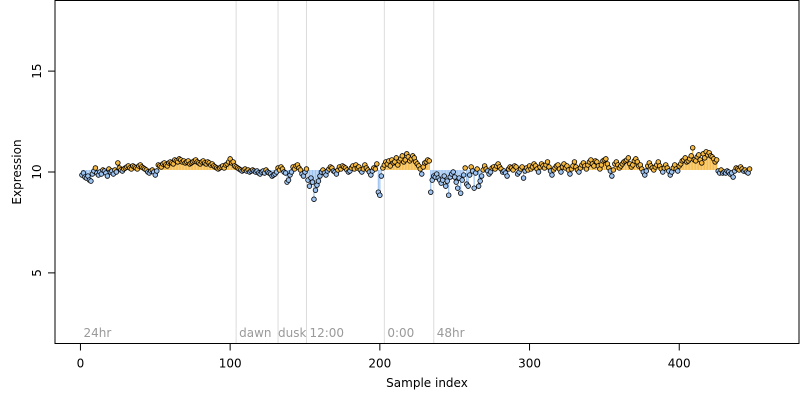  What do you see at coordinates (37, 70) in the screenshot?
I see `y-tick-label-2: 15` at bounding box center [37, 70].